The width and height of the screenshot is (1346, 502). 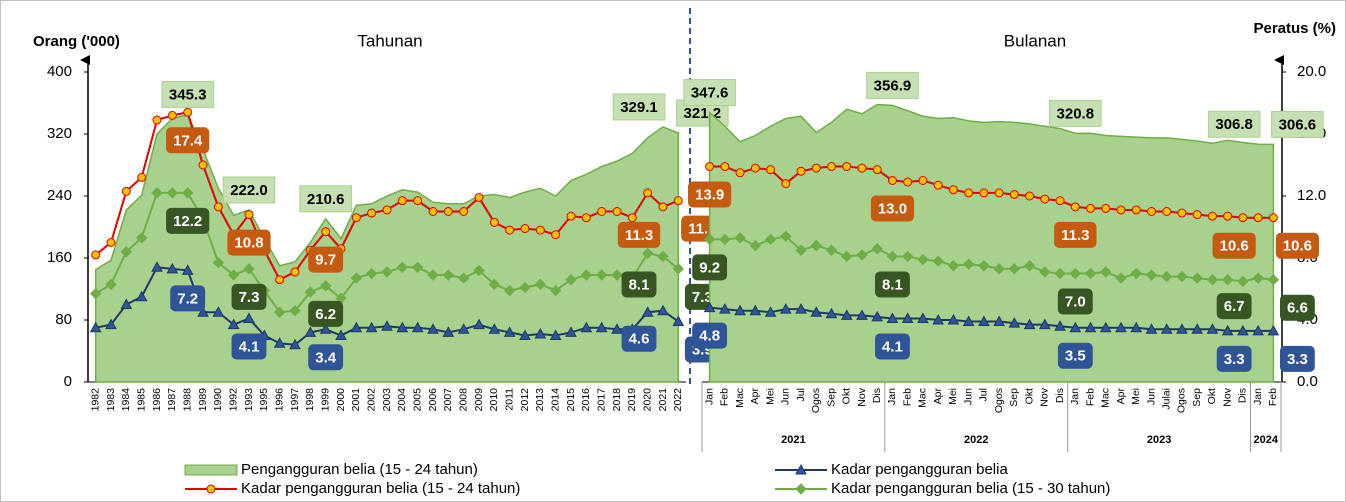 I want to click on value-label-text: 3.3, so click(x=1297, y=359).